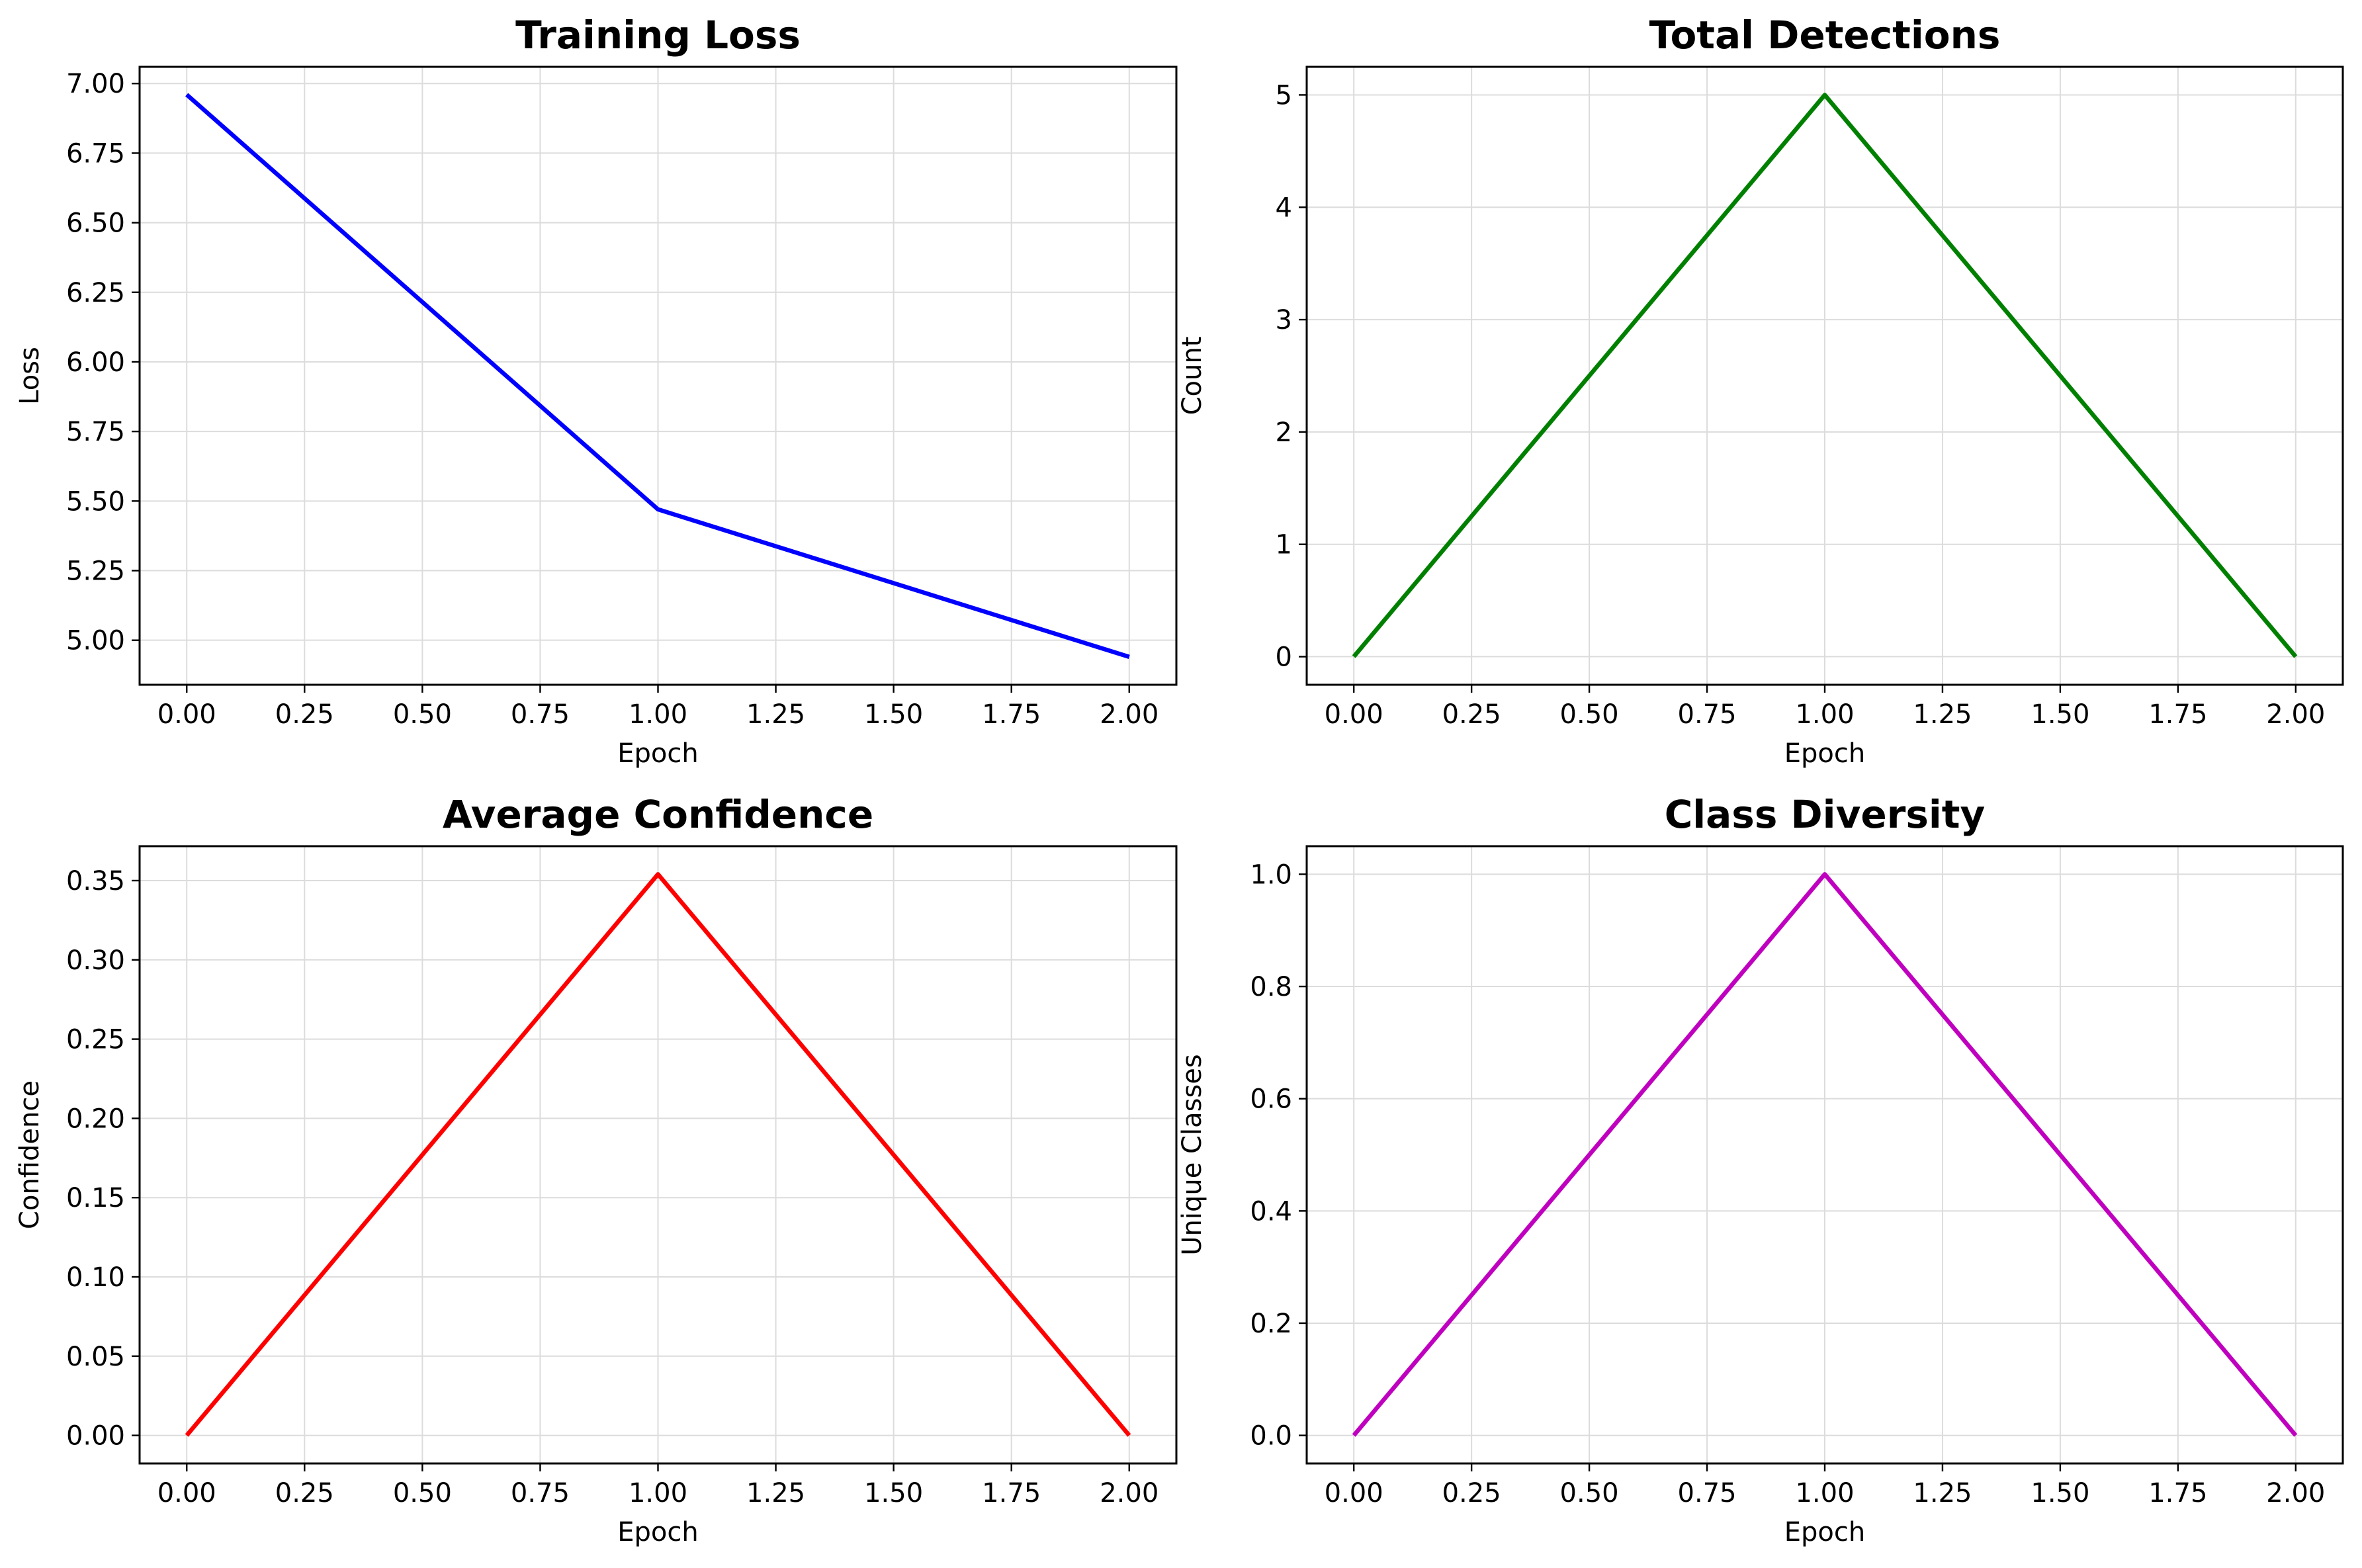  What do you see at coordinates (95, 363) in the screenshot?
I see `training-loss-y-tick-label: 6.00` at bounding box center [95, 363].